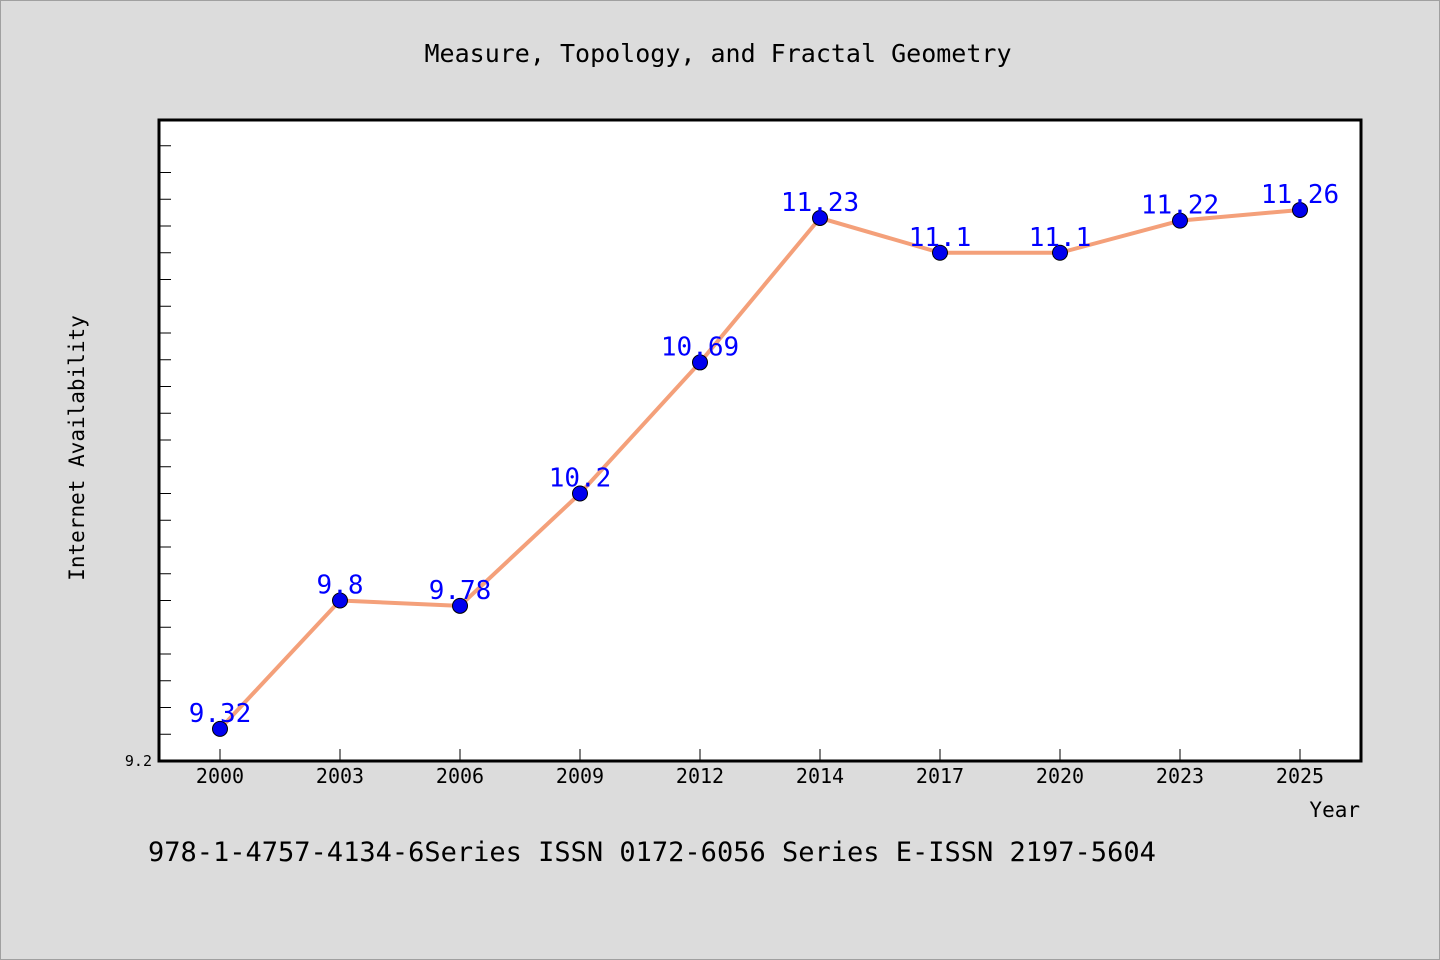  Describe the element at coordinates (700, 347) in the screenshot. I see `data-label: 10.69` at that location.